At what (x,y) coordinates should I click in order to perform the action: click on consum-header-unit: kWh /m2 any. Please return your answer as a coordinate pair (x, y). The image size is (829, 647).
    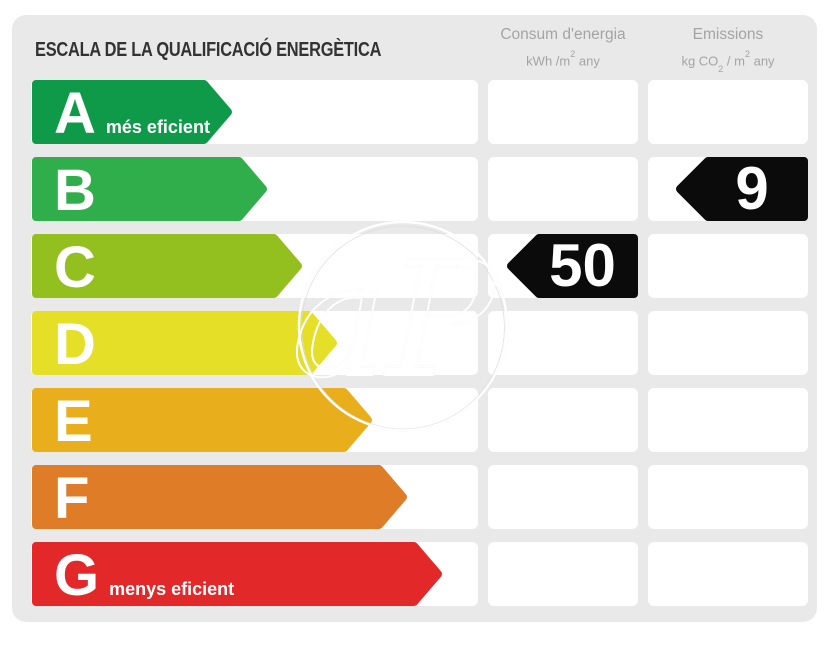
    Looking at the image, I should click on (563, 59).